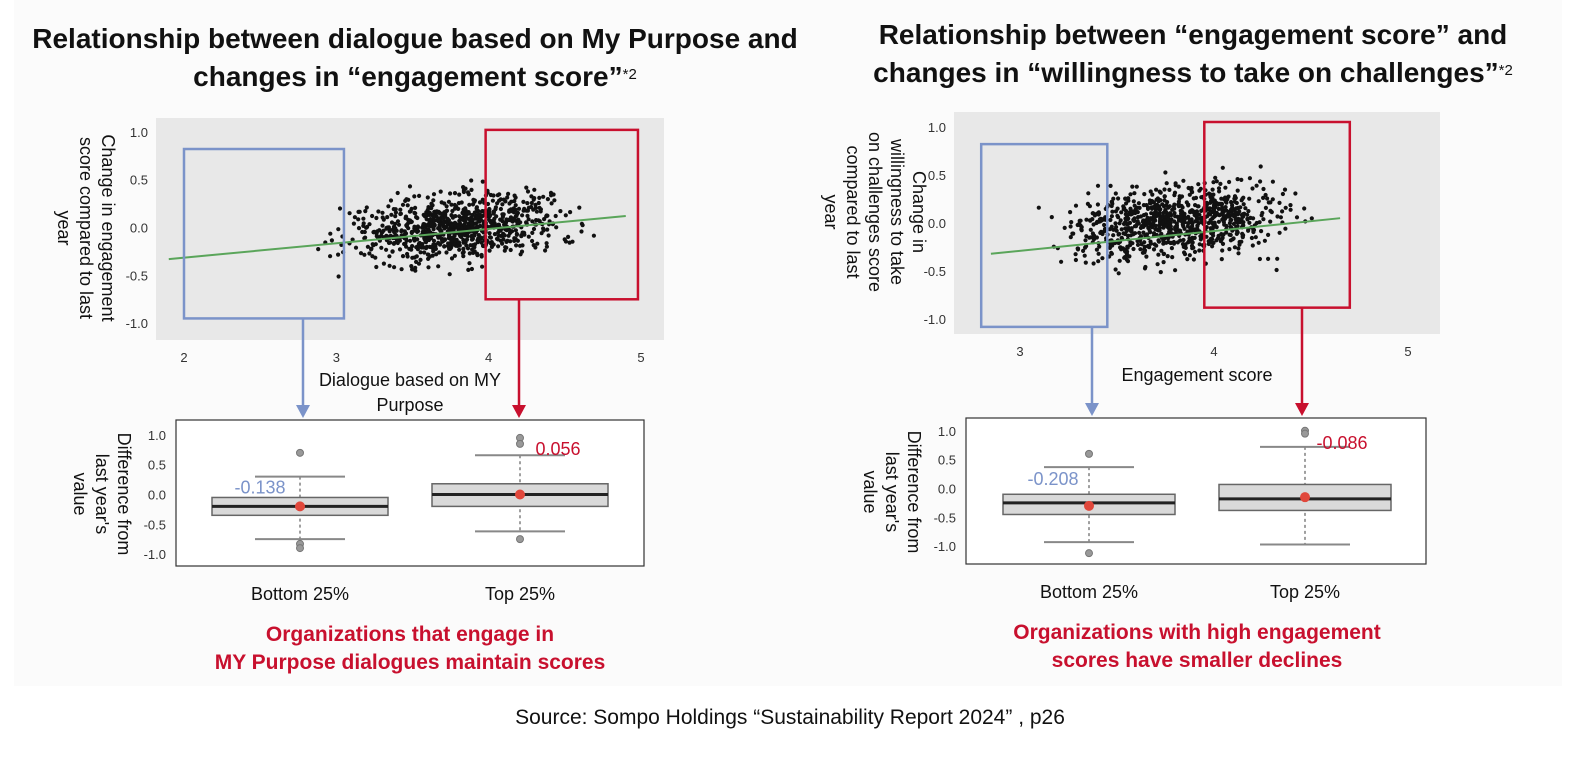 This screenshot has width=1580, height=763. I want to click on right-scatter-y-label-line: on challenges score, so click(875, 212).